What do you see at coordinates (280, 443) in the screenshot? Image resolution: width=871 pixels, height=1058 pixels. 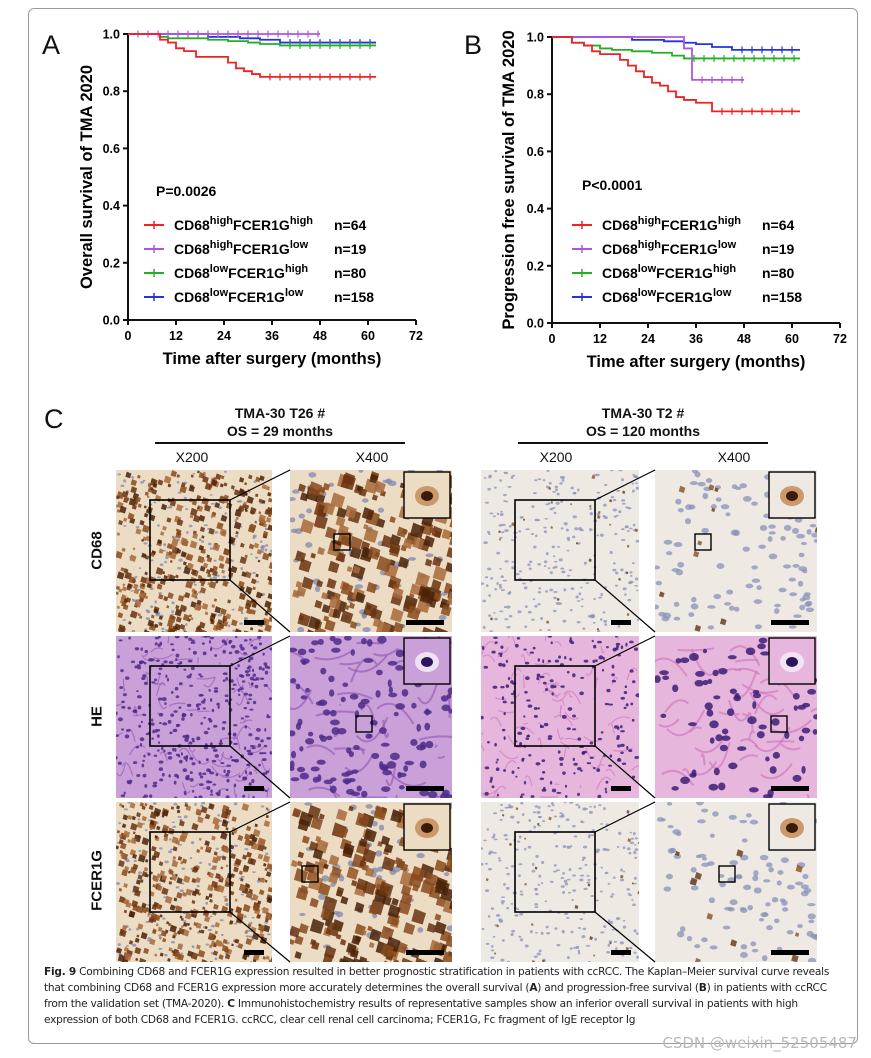 I see `case-underline-left` at bounding box center [280, 443].